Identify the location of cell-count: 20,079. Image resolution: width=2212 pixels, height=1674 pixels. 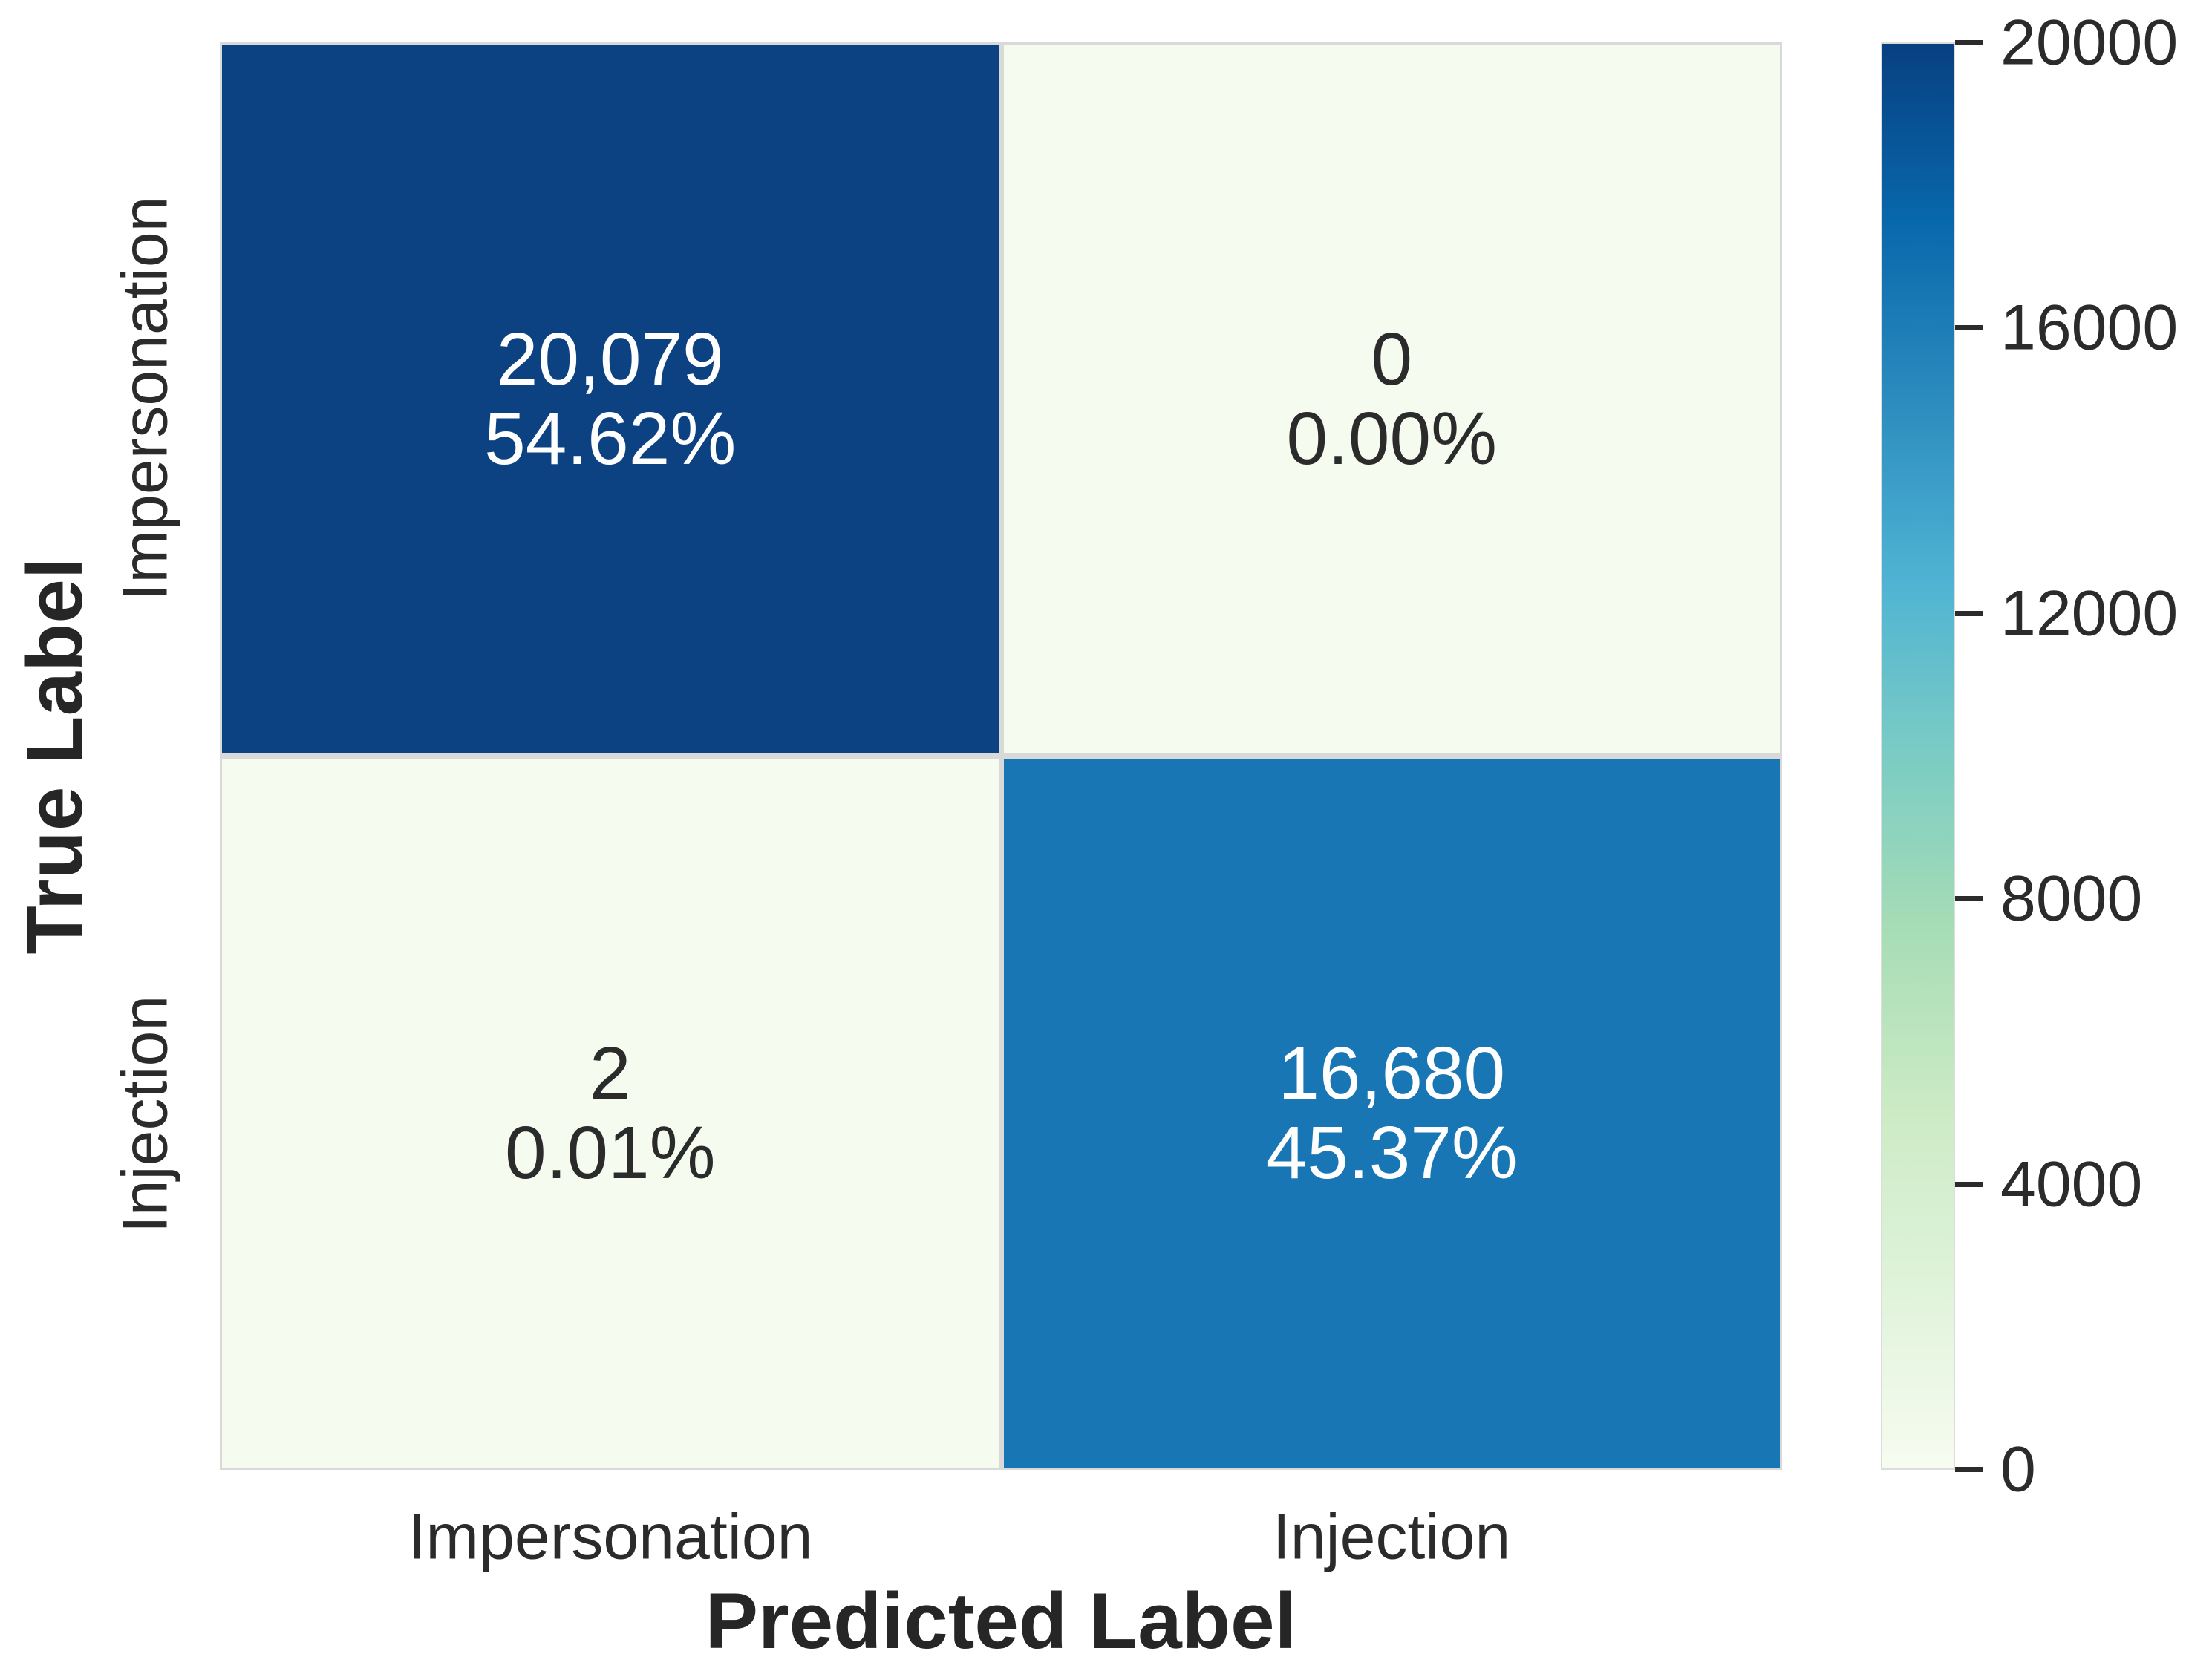
(610, 359).